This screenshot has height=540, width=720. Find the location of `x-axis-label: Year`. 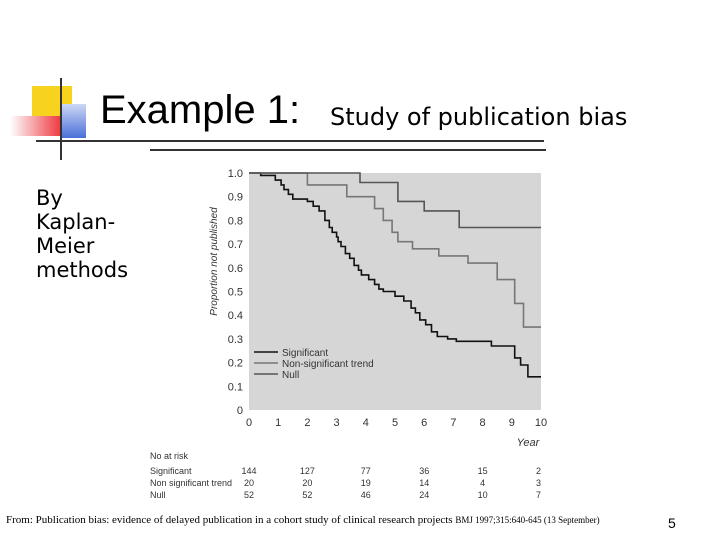

x-axis-label: Year is located at coordinates (529, 443).